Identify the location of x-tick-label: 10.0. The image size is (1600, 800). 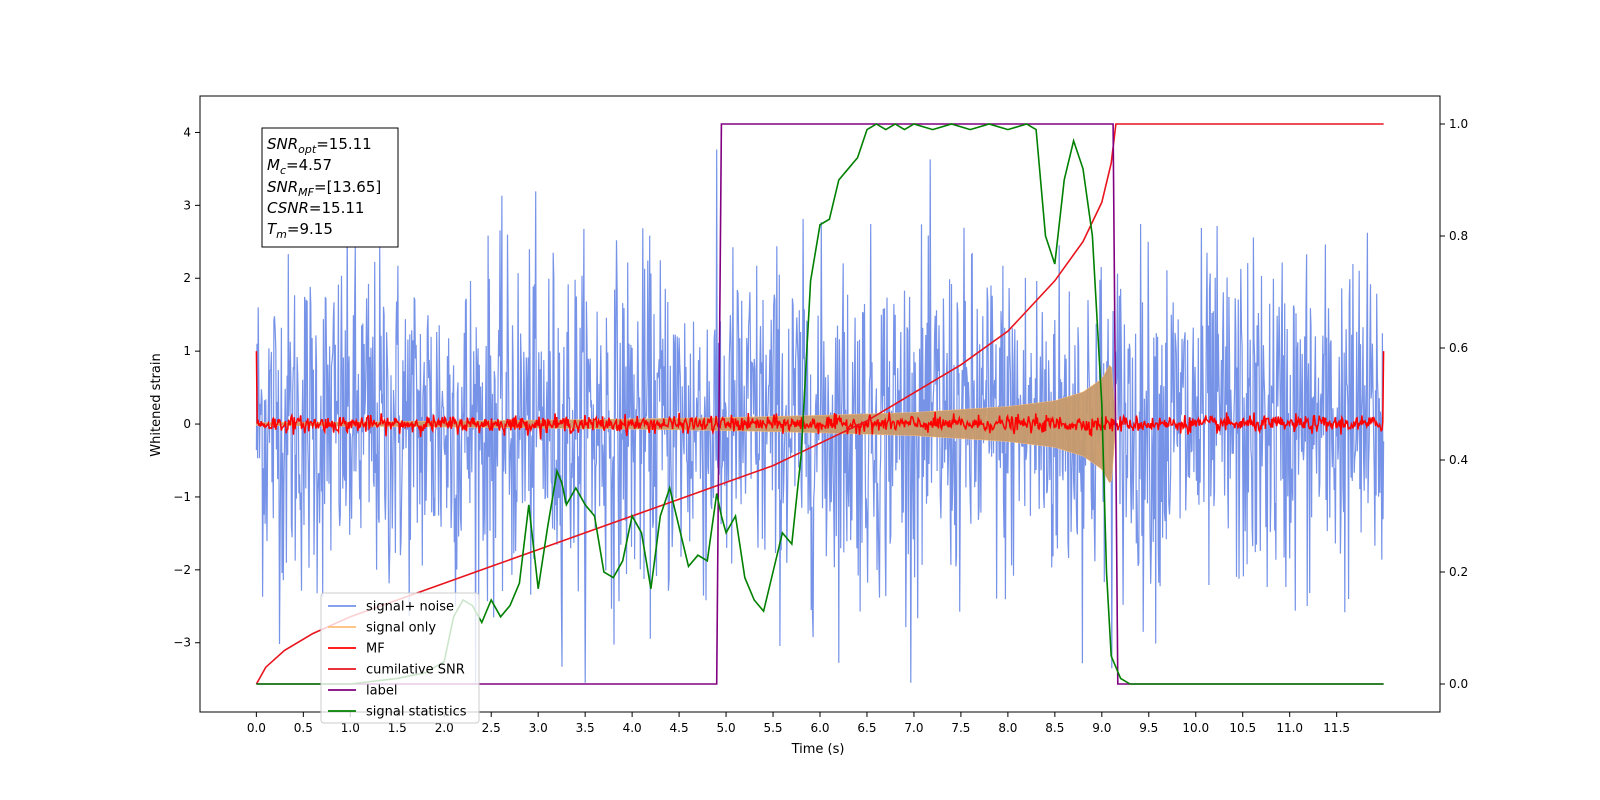
(1195, 728).